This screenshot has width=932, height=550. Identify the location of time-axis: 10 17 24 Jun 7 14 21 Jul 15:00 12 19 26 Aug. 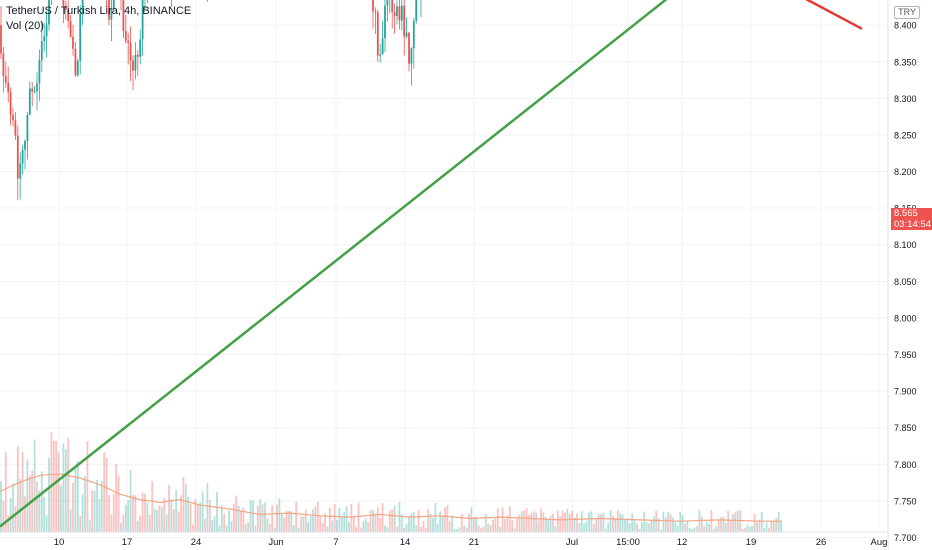
(444, 539).